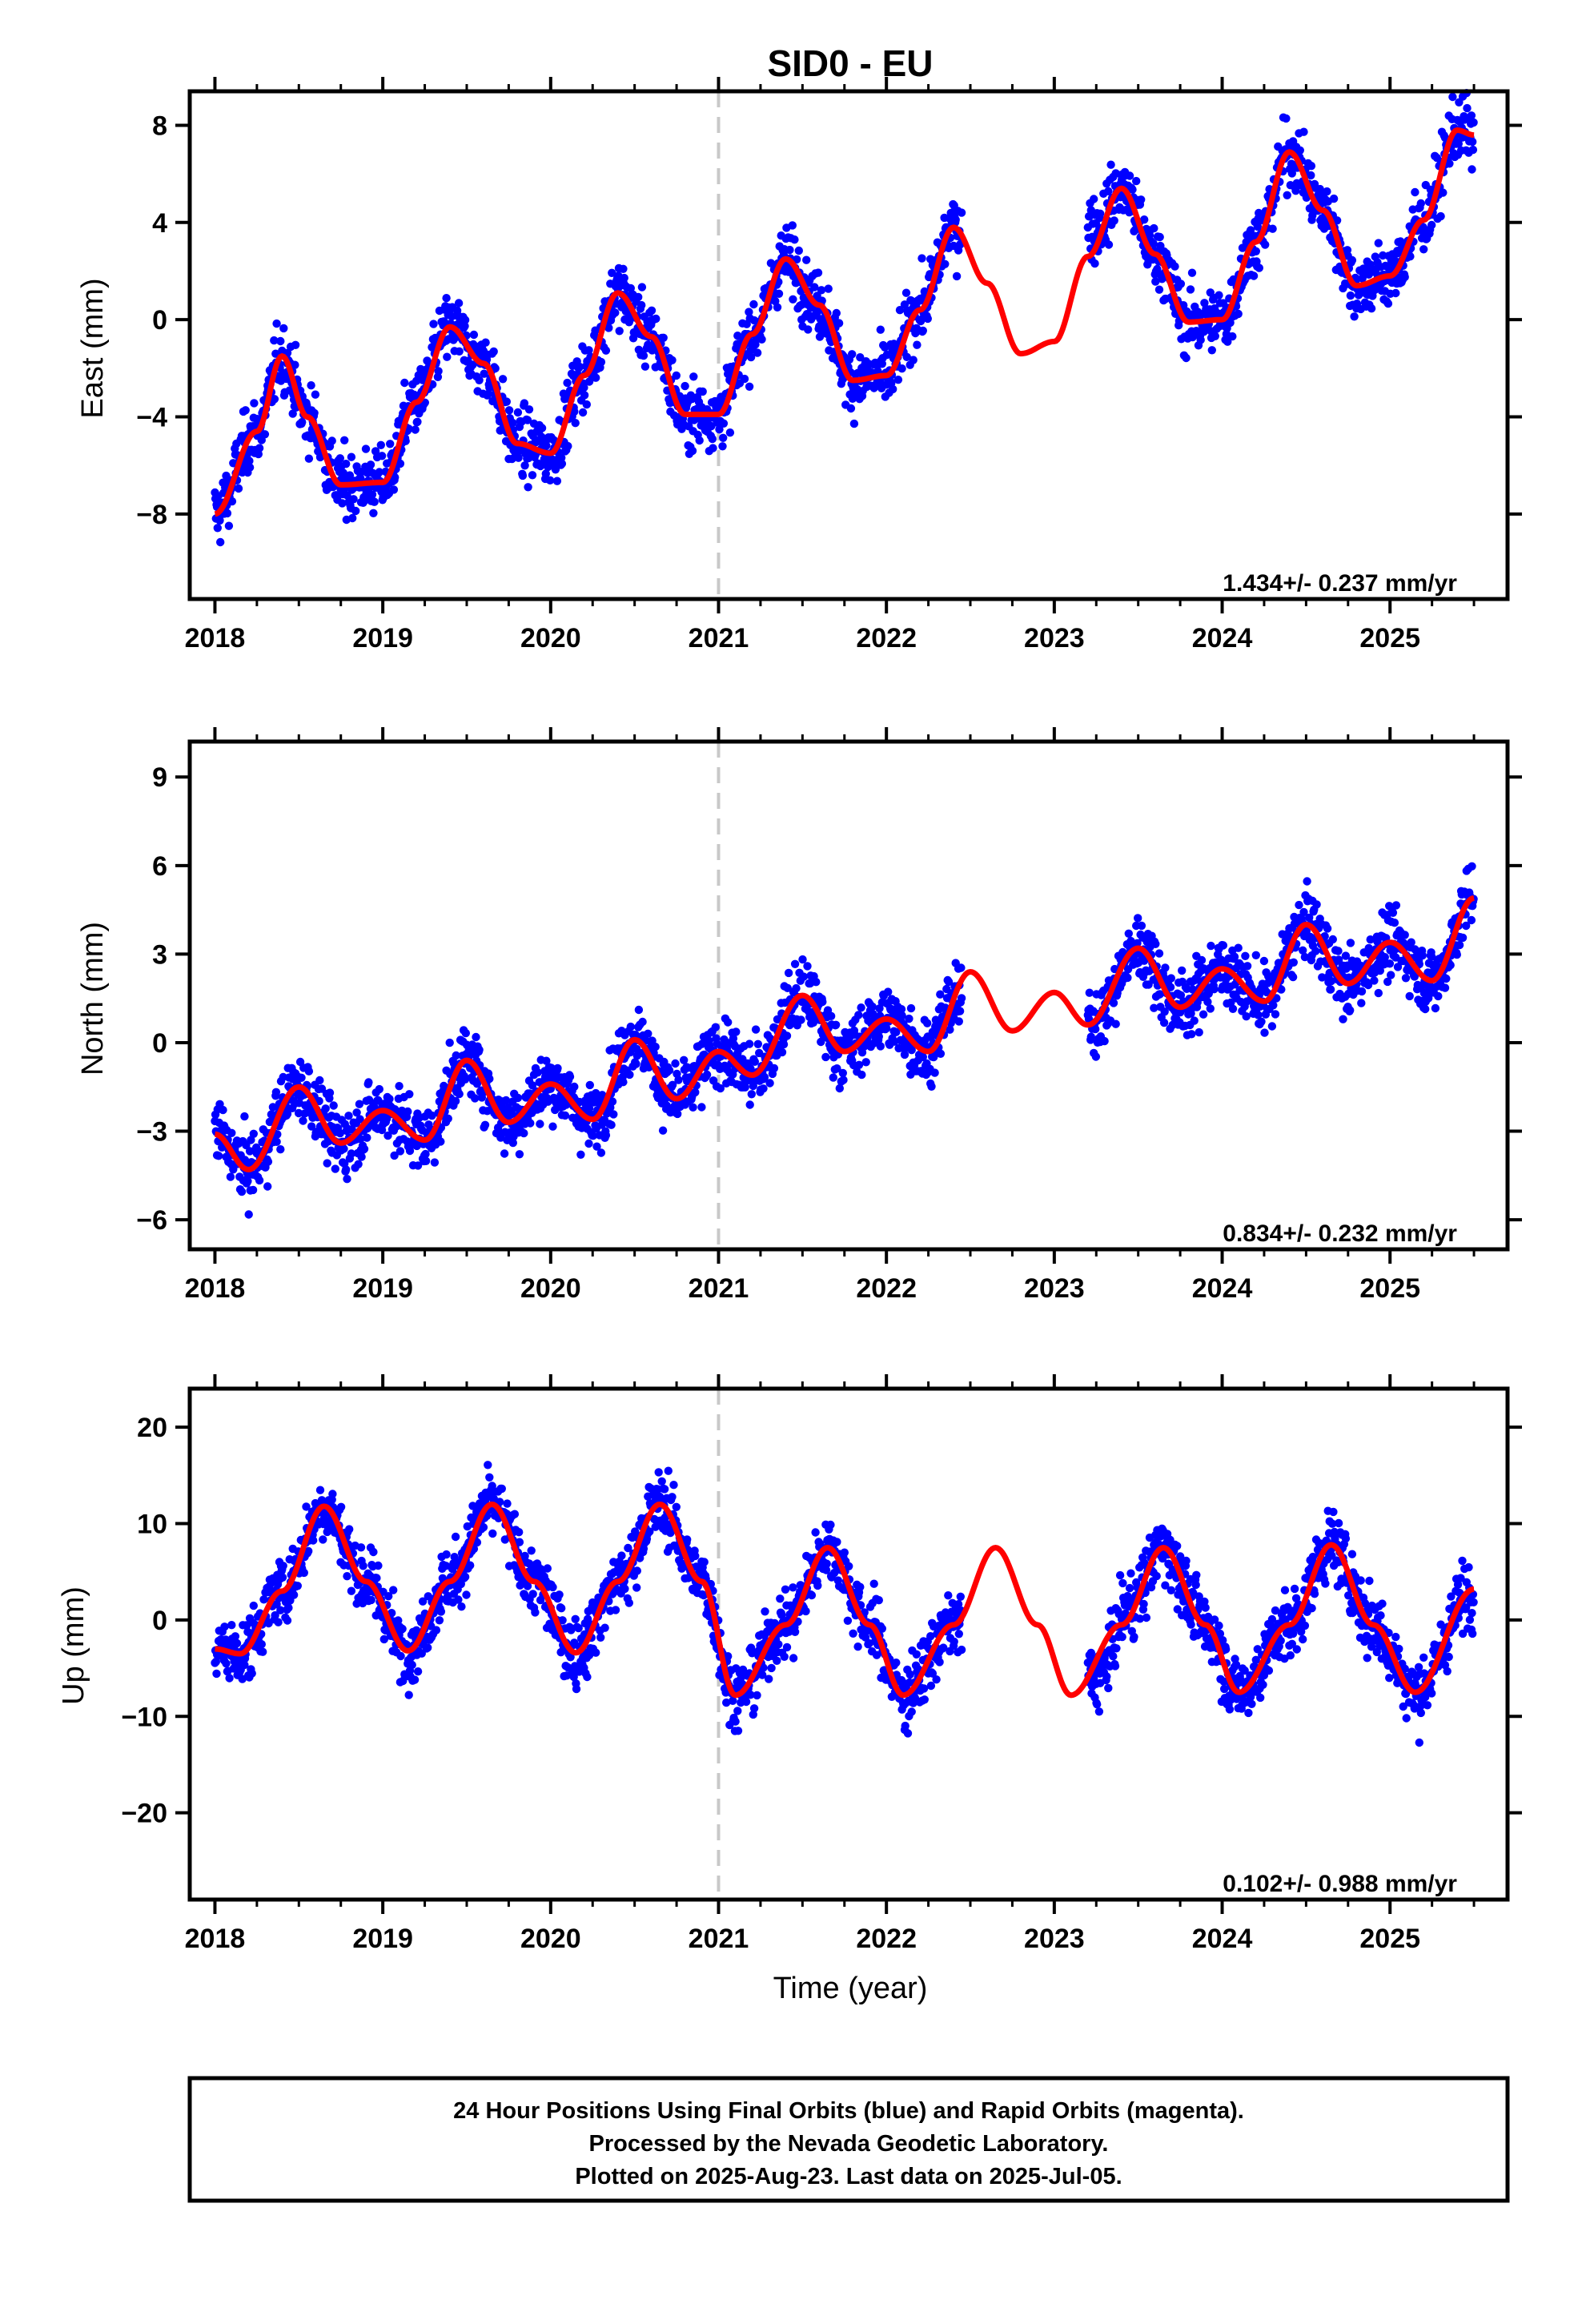  Describe the element at coordinates (215, 1288) in the screenshot. I see `x-tick-label: 2018` at that location.